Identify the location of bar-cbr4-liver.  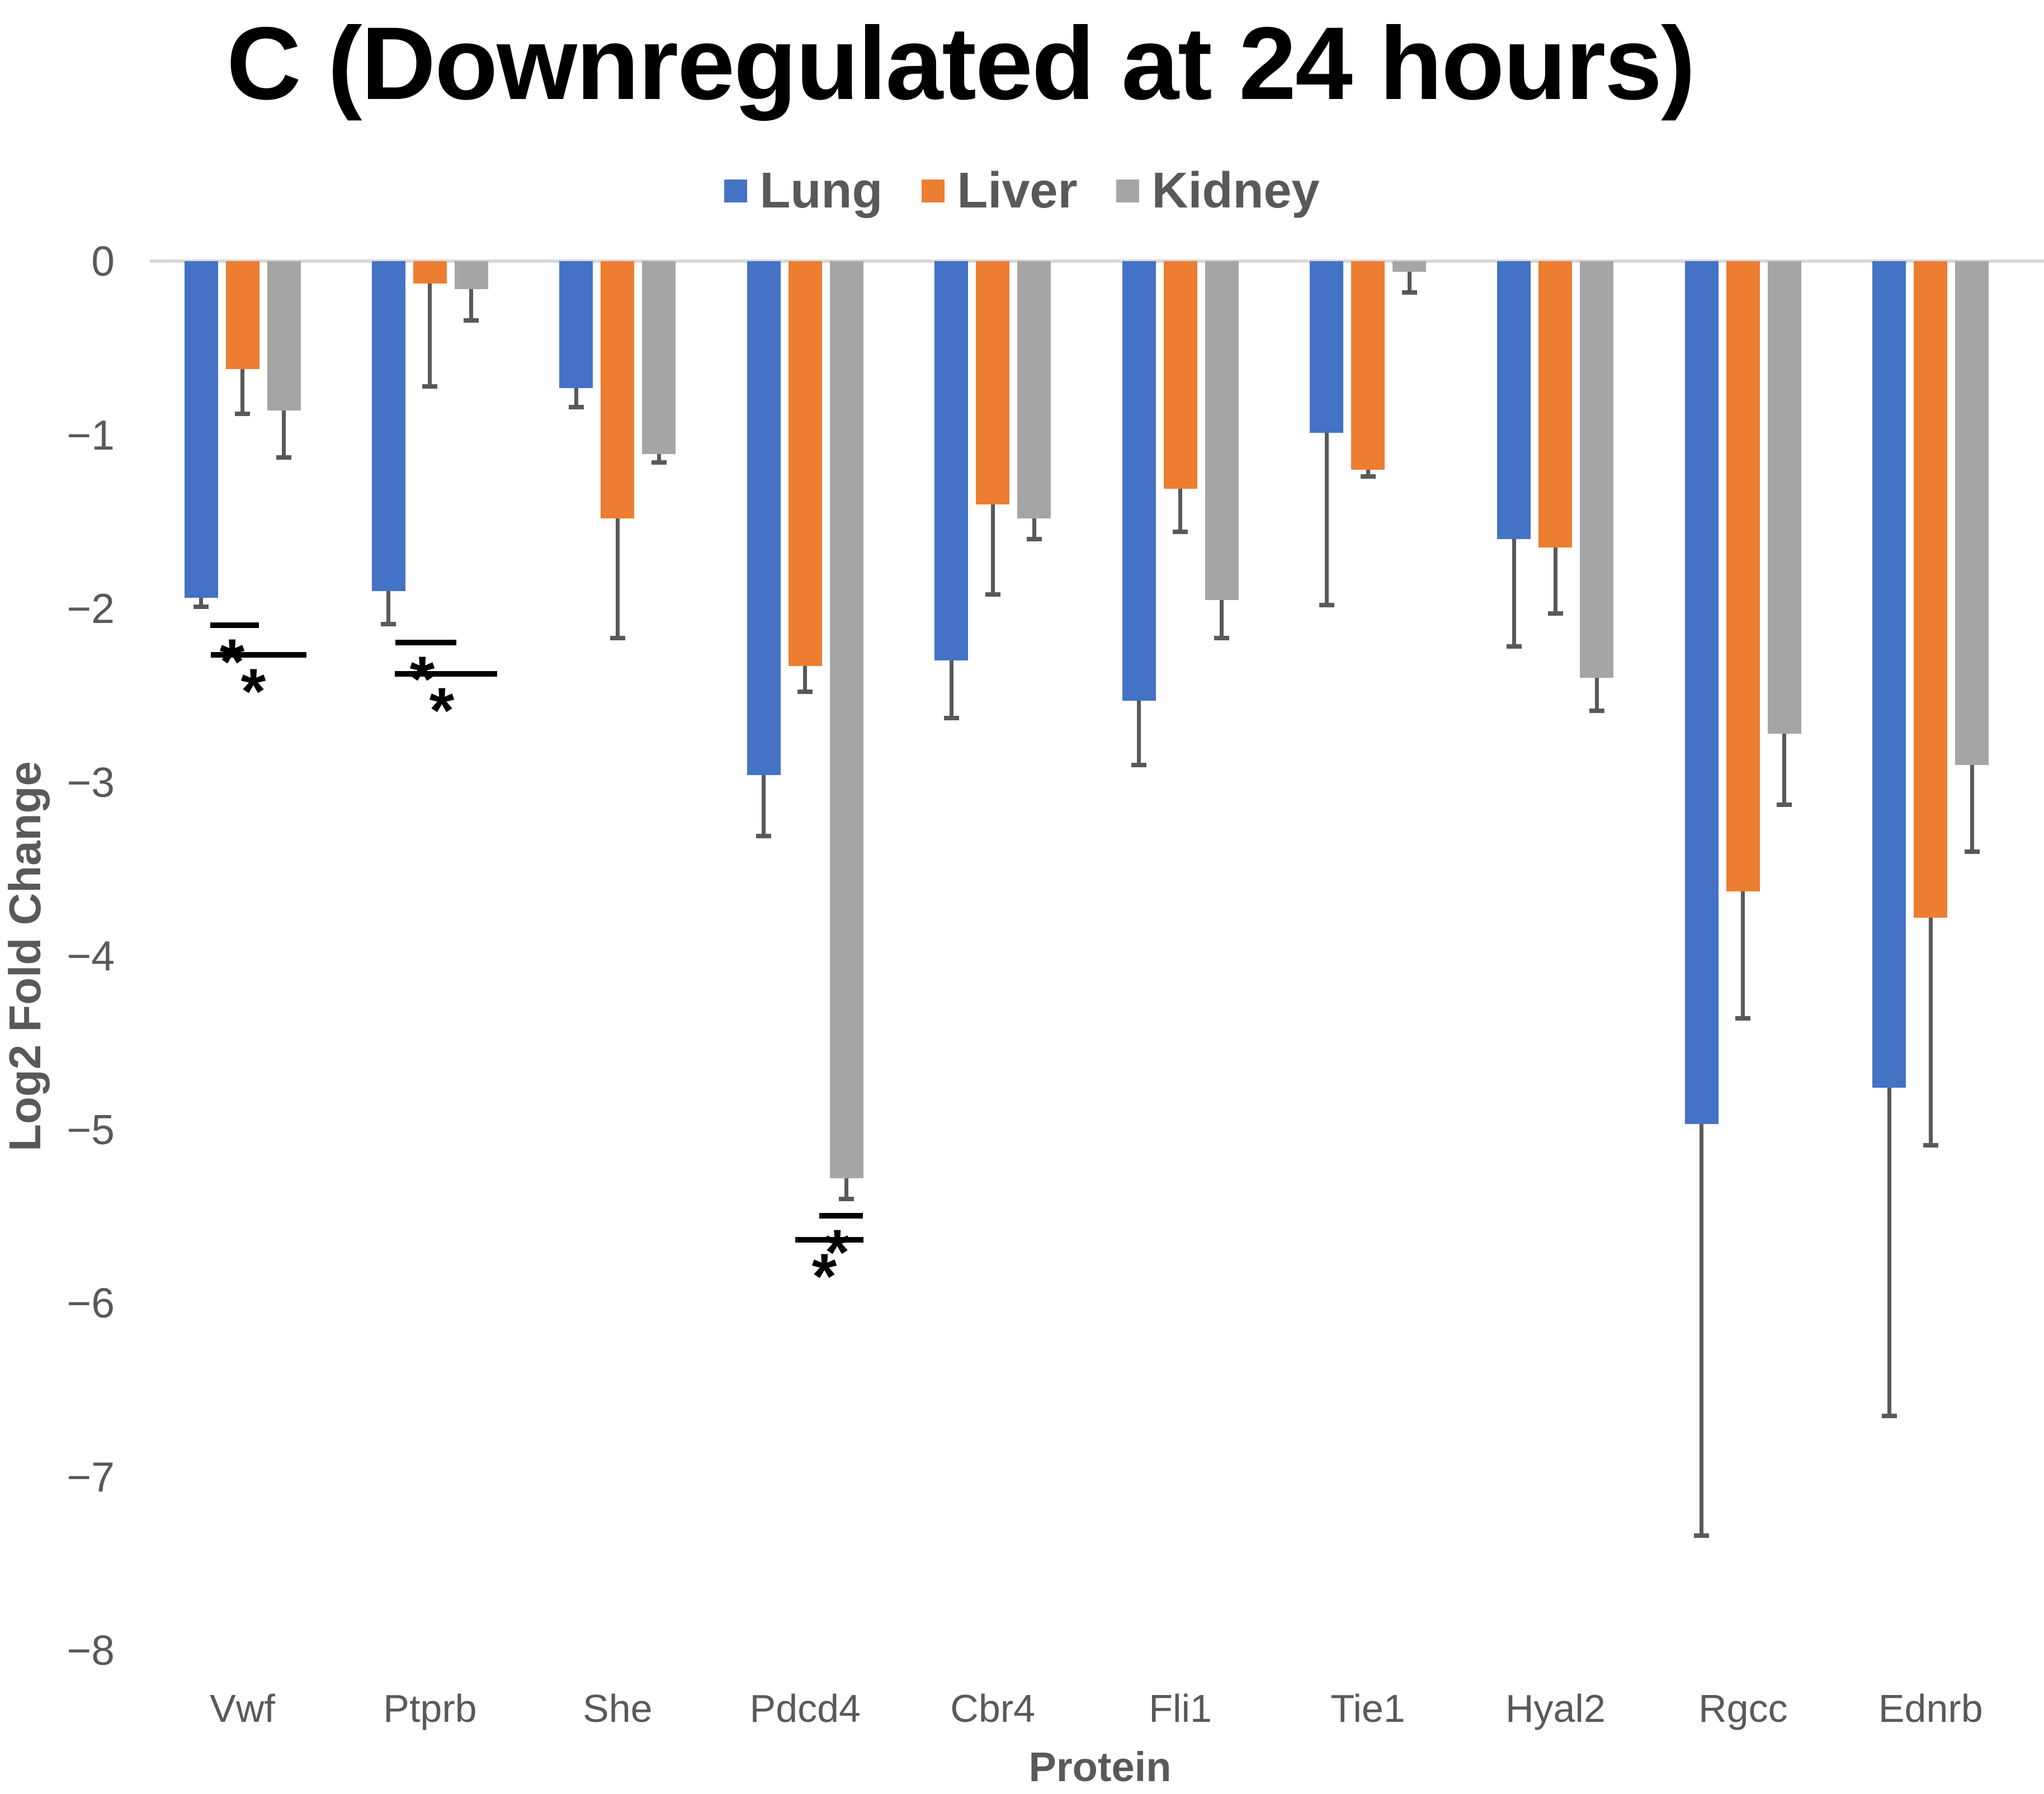
(993, 382).